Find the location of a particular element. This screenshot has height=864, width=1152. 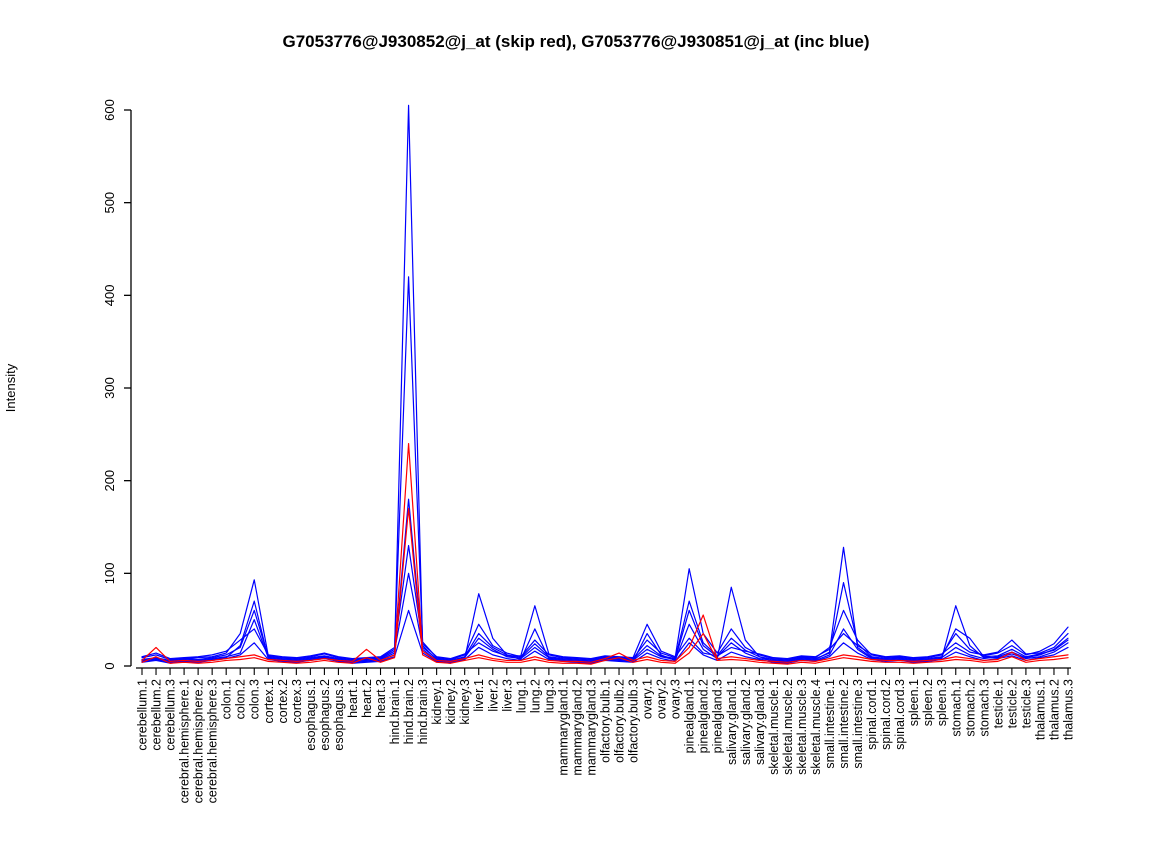

x-tick-label: cortex.3 is located at coordinates (297, 701).